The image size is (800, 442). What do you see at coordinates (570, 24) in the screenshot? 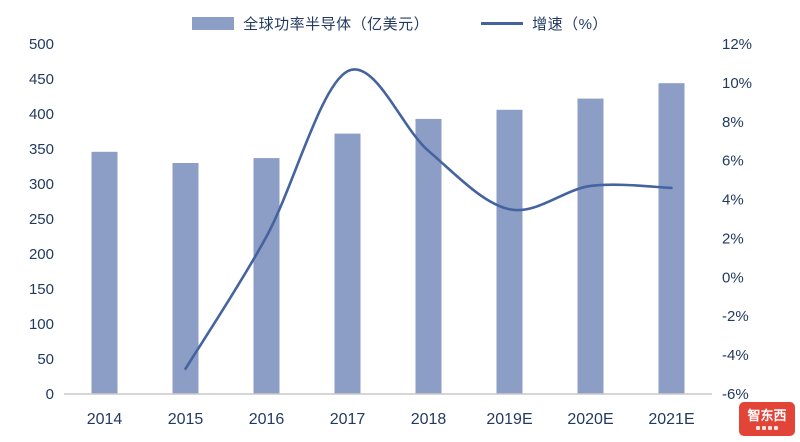
I see `legend-line-label: 增速（%）` at bounding box center [570, 24].